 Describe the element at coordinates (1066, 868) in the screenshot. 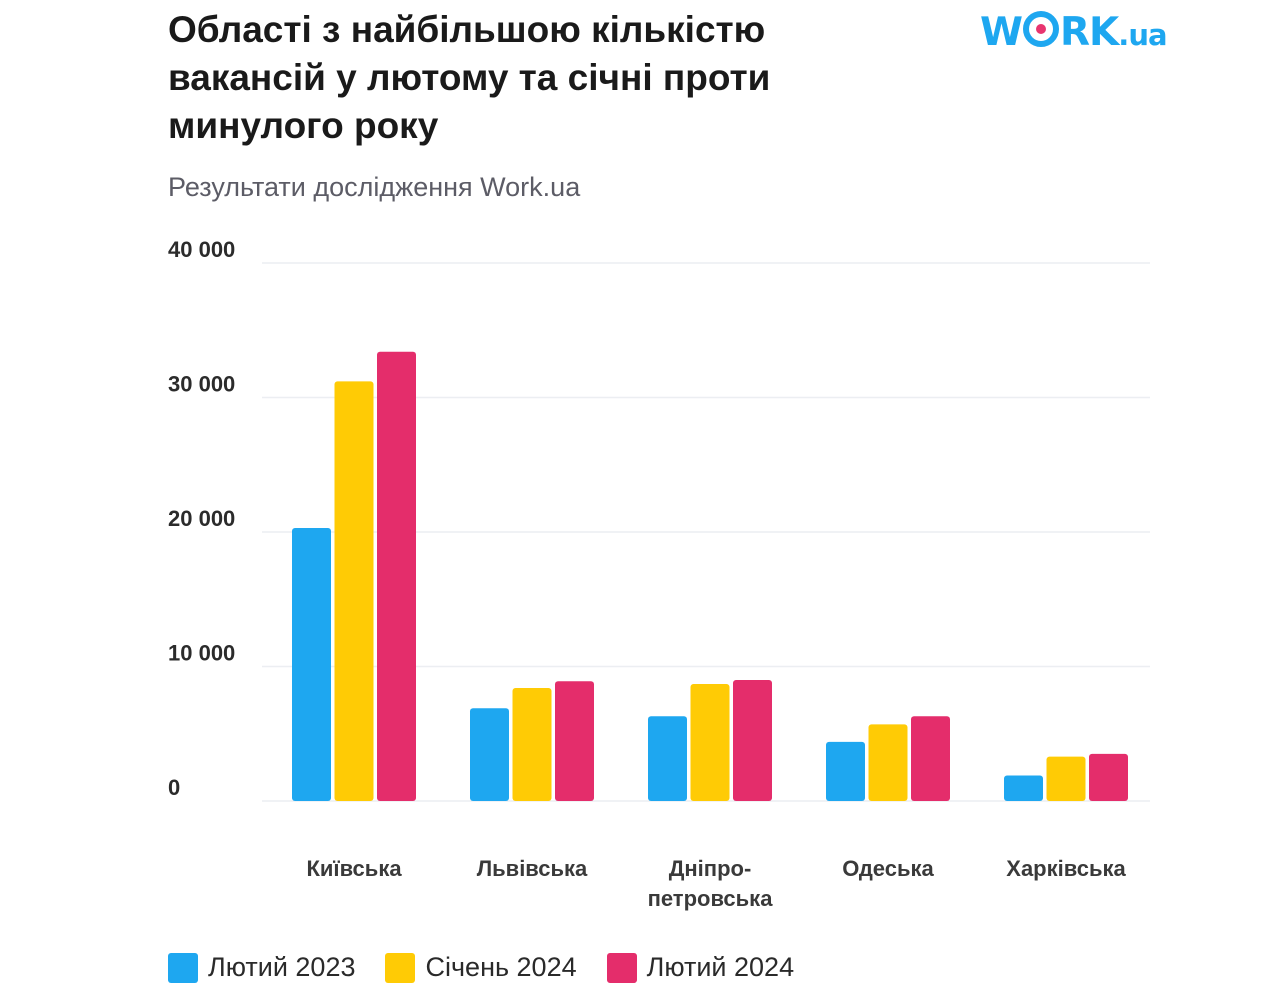

I see `x-tick-label: Харківська` at that location.